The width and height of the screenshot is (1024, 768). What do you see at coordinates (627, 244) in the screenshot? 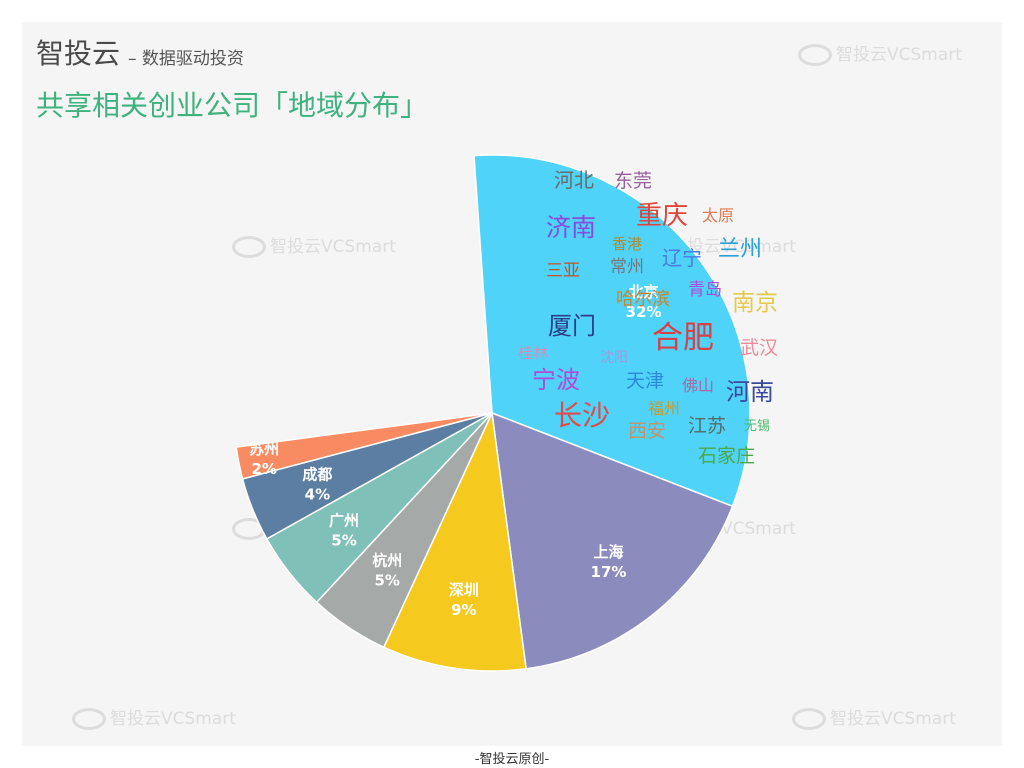
I see `word-cloud-label: 香港` at bounding box center [627, 244].